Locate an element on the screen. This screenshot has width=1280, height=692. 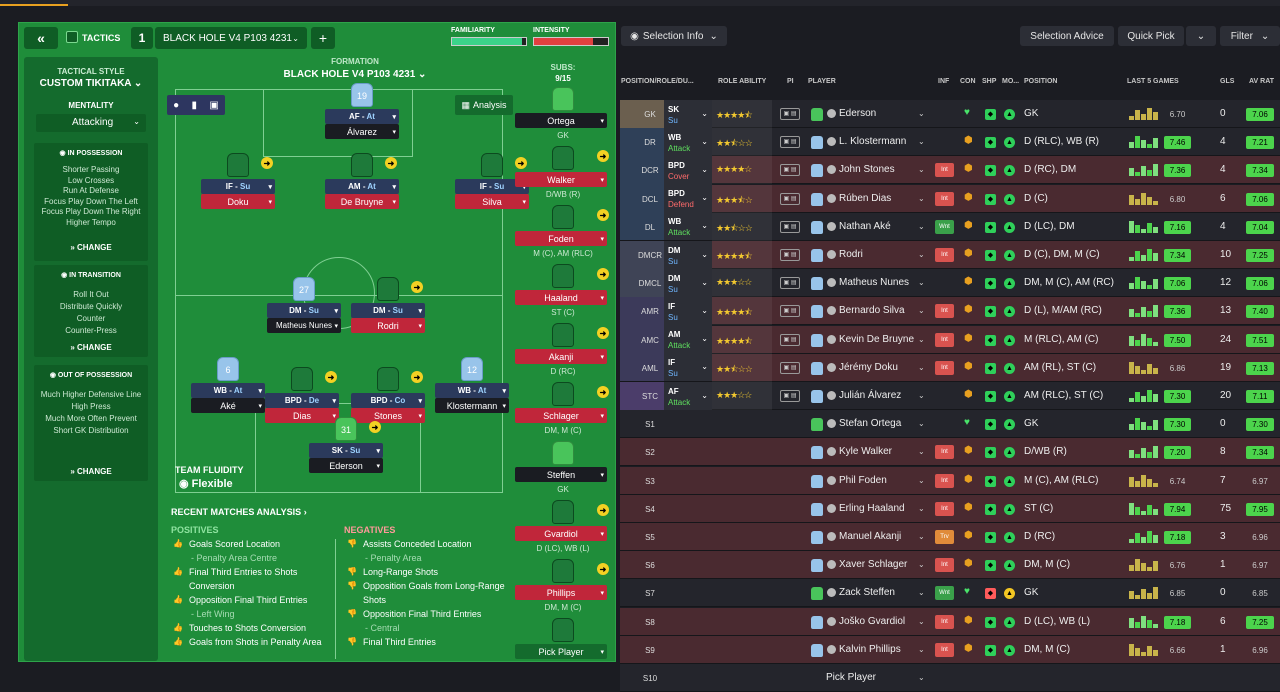
table-row: S1 Stefan Ortega ⌄ ♥ ◆ ▲ GK 7.30 0 7.30 is located at coordinates (950, 424).